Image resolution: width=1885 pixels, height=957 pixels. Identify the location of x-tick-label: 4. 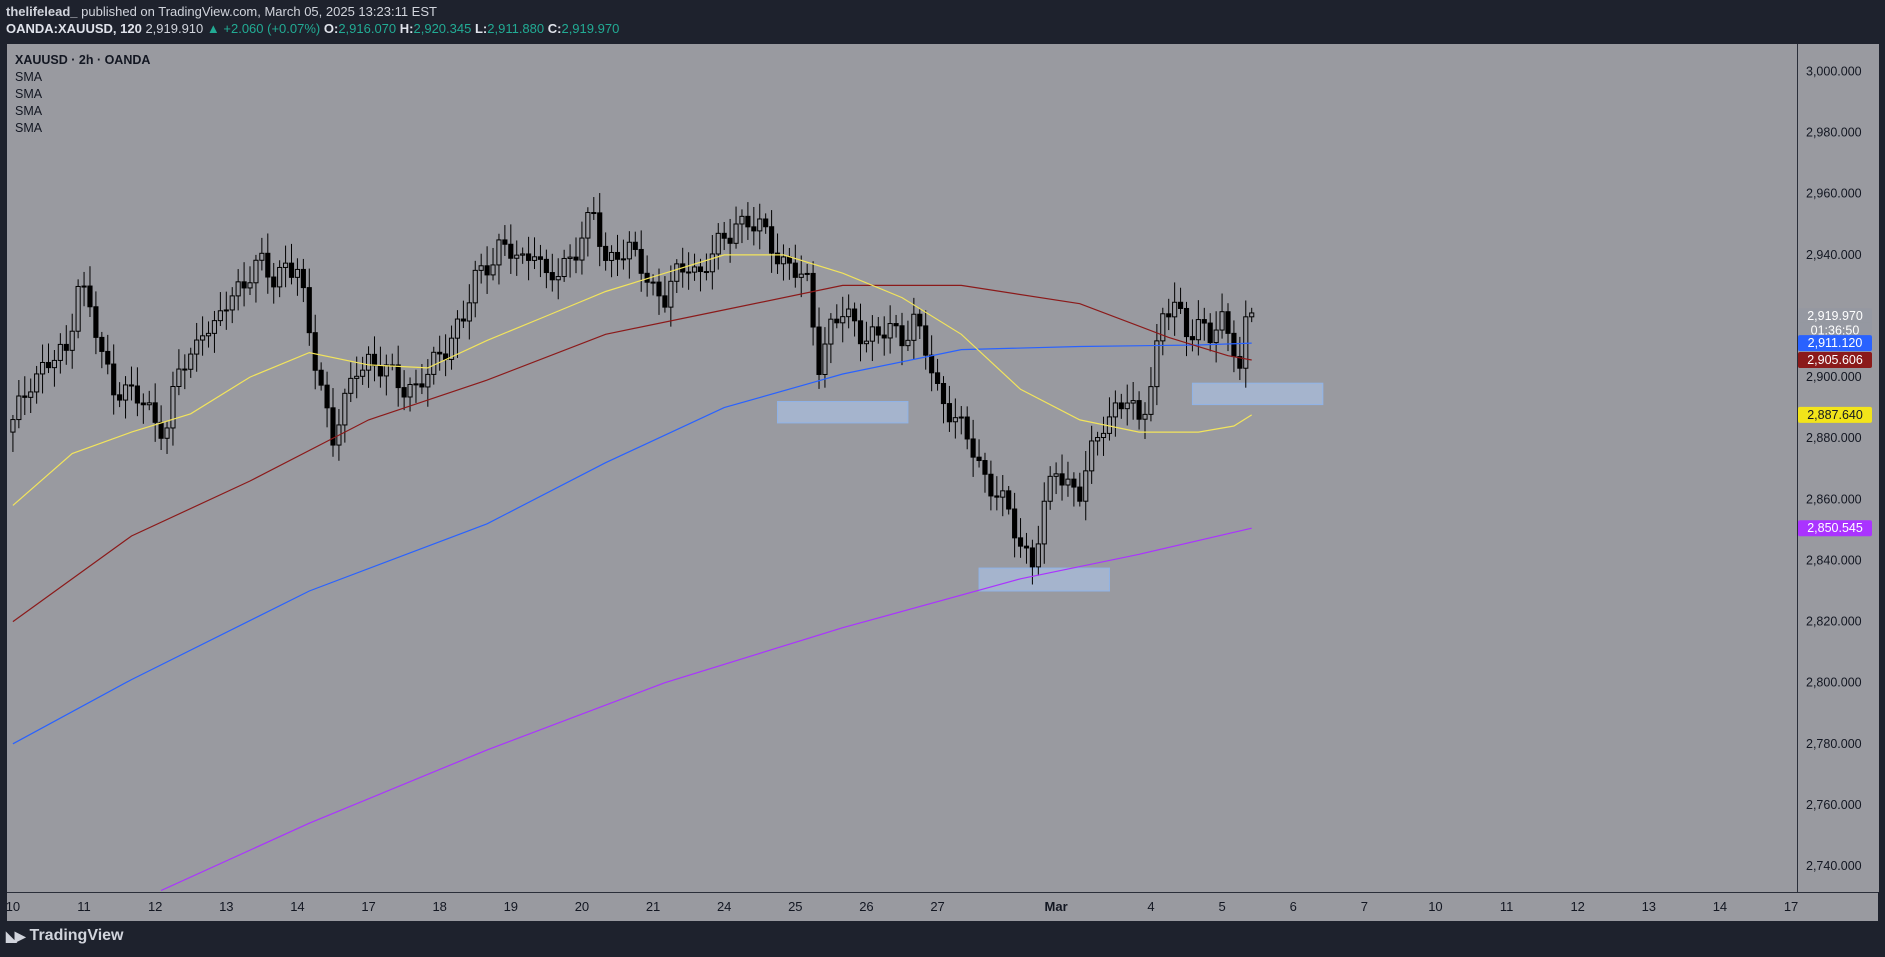
(1150, 906).